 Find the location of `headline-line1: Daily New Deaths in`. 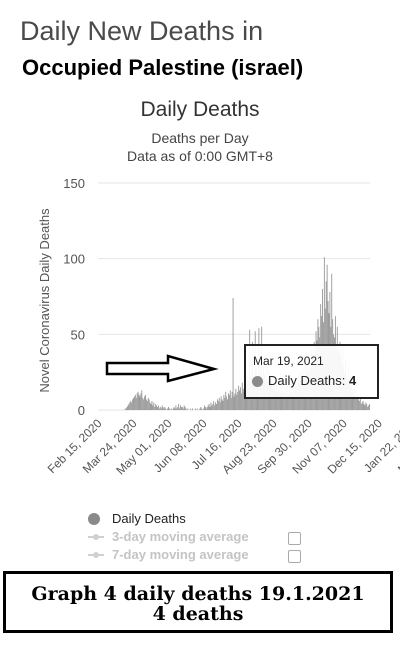

headline-line1: Daily New Deaths in is located at coordinates (142, 31).